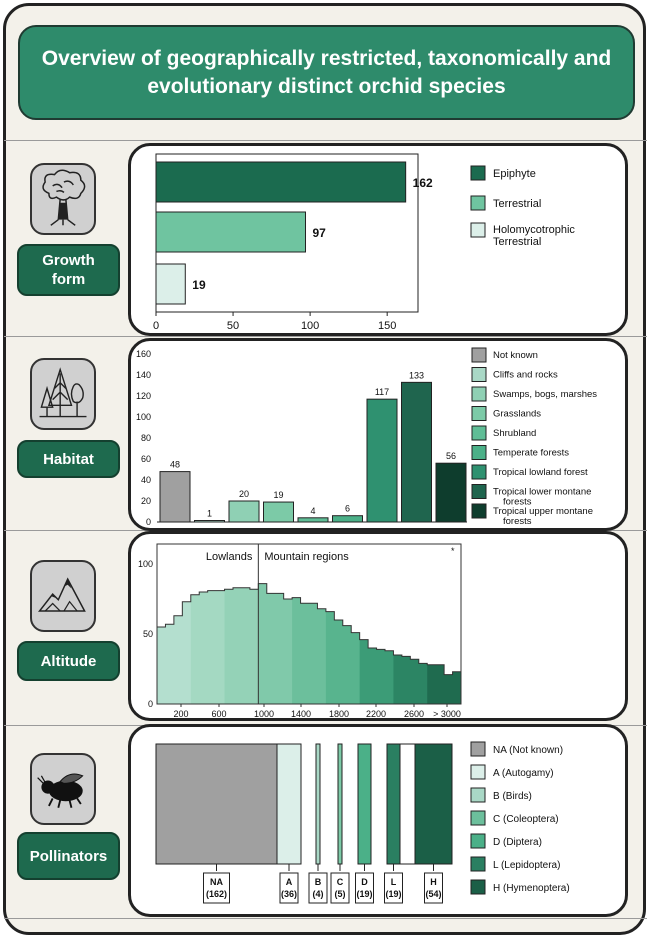 This screenshot has height=940, width=653. I want to click on category-label: L, so click(394, 882).